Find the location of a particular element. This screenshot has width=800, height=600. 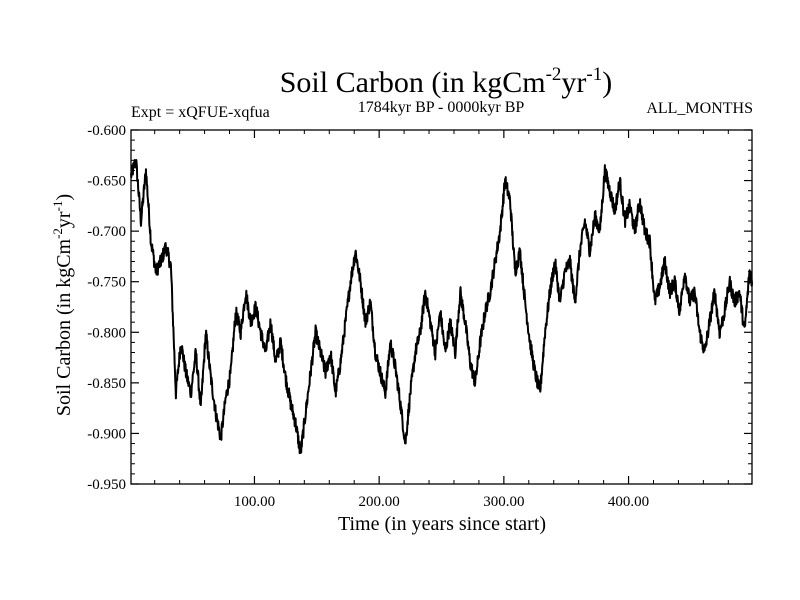

x-tick-label-2: 300.00 is located at coordinates (503, 502).